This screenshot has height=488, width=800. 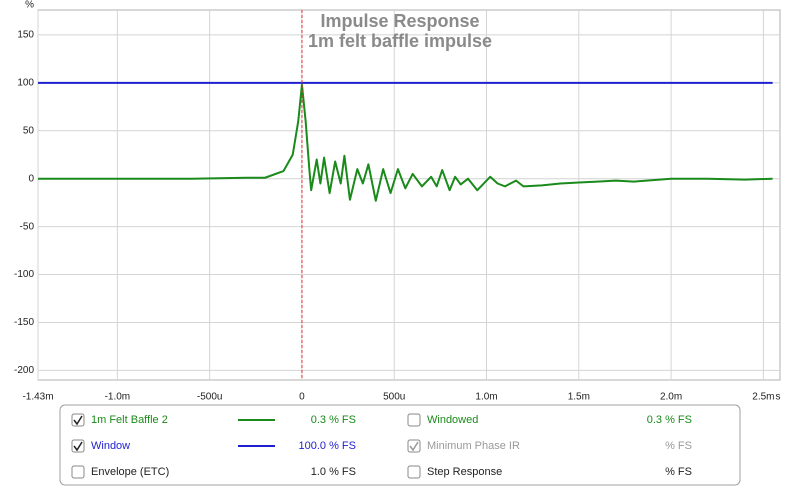 What do you see at coordinates (333, 472) in the screenshot?
I see `legend-readout: 1.0 % FS` at bounding box center [333, 472].